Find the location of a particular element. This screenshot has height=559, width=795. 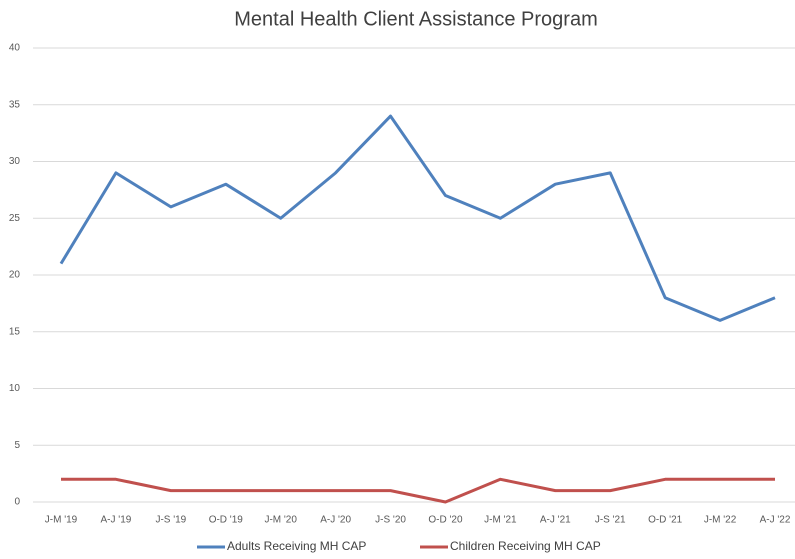

chart-title: Mental Health Client Assistance Program is located at coordinates (416, 19).